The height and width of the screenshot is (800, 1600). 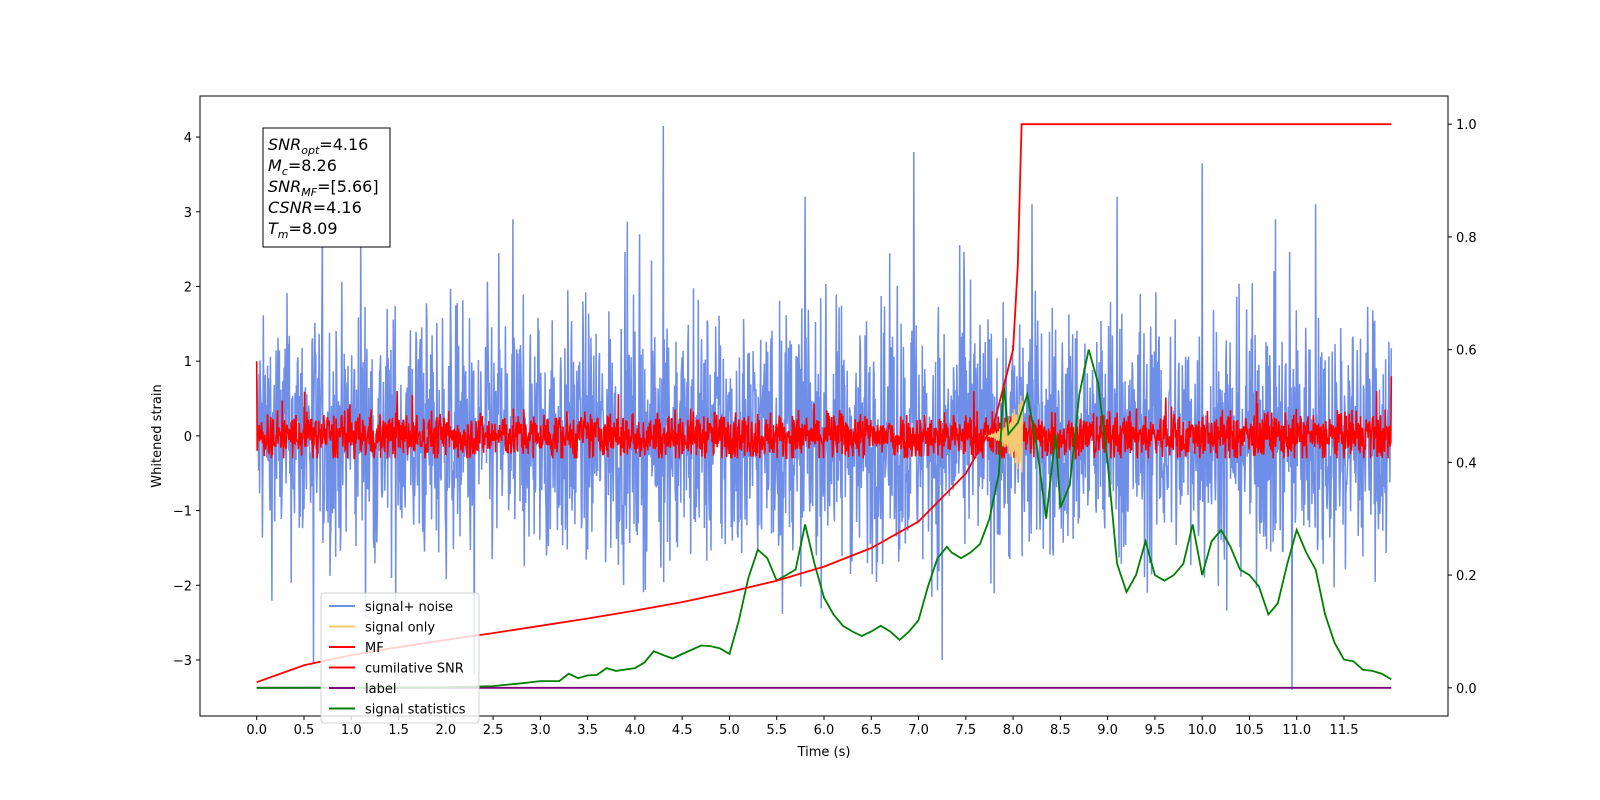 I want to click on annotation-line: SNRopt=4.16, so click(x=318, y=146).